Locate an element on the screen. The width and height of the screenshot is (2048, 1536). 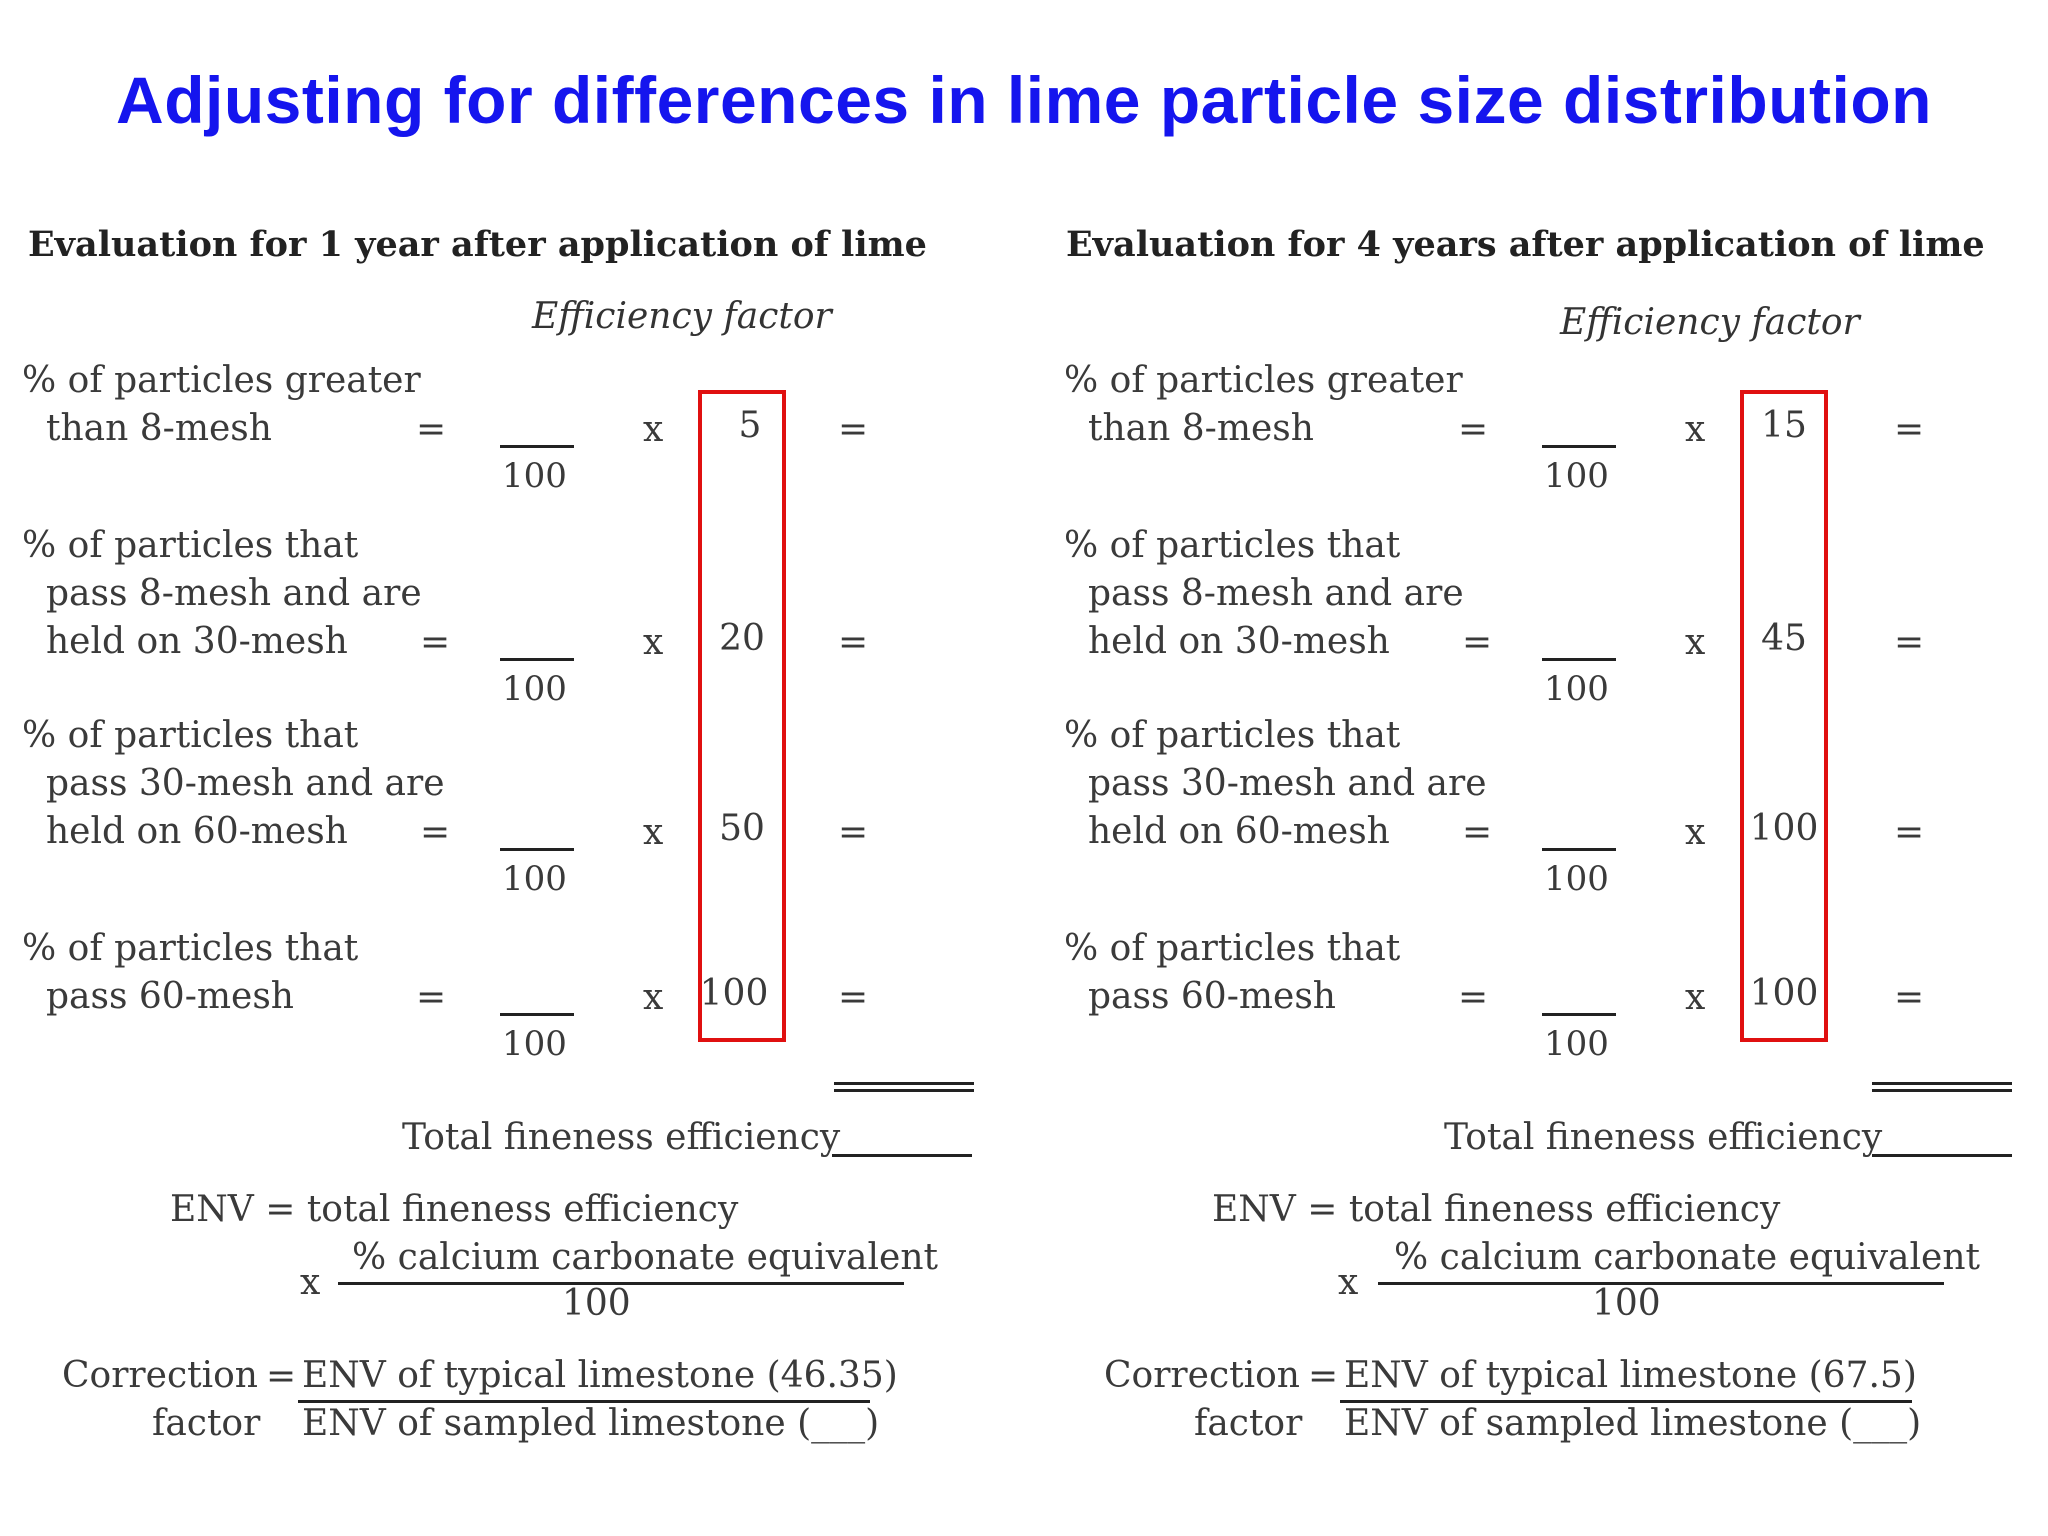
correction-numerator: ENV of typical limestone (46.35) is located at coordinates (600, 1375).